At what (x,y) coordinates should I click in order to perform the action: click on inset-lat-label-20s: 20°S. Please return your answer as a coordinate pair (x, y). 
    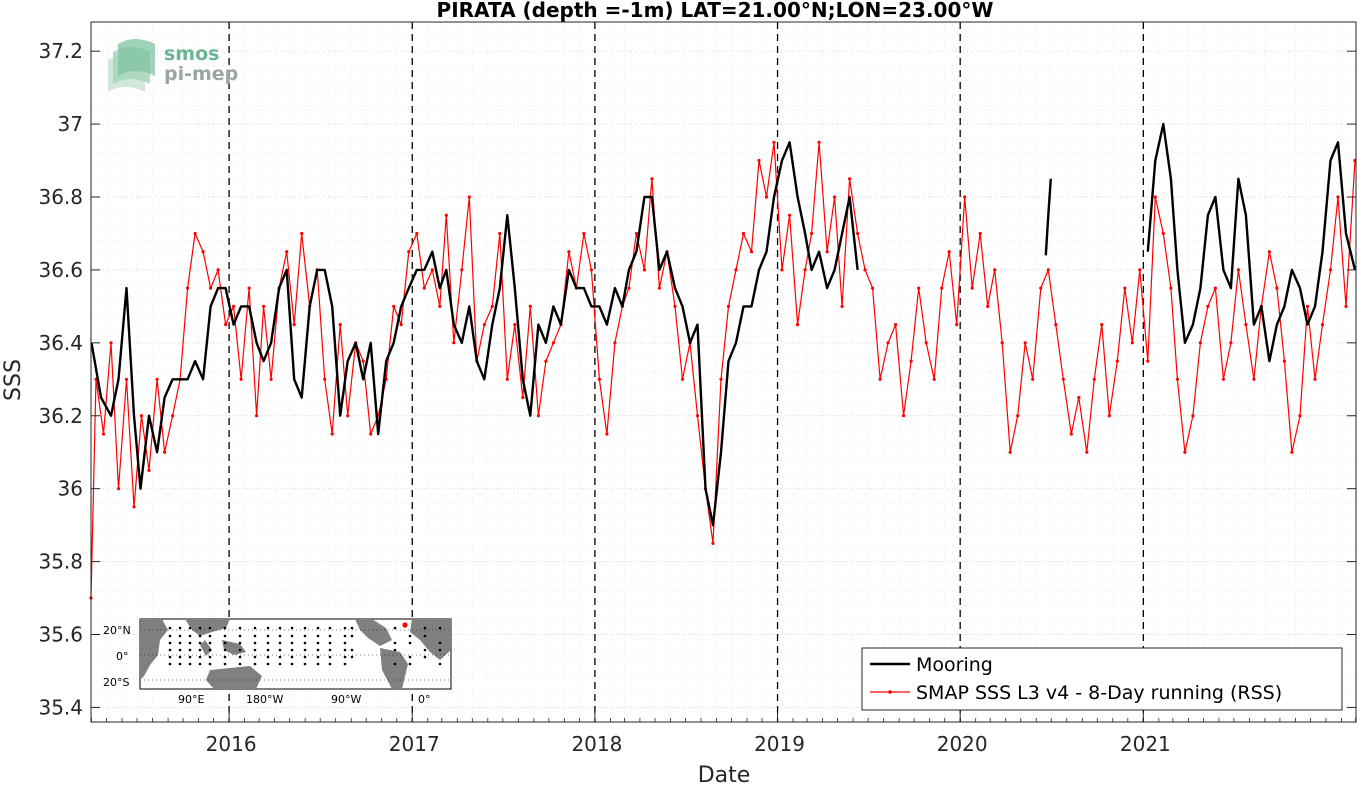
    Looking at the image, I should click on (116, 682).